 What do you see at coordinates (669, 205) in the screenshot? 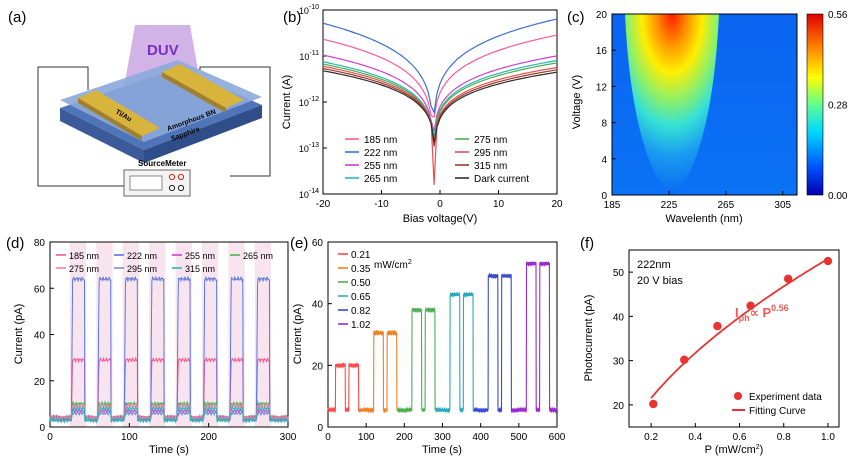
I see `x-tick-label-c: 225` at bounding box center [669, 205].